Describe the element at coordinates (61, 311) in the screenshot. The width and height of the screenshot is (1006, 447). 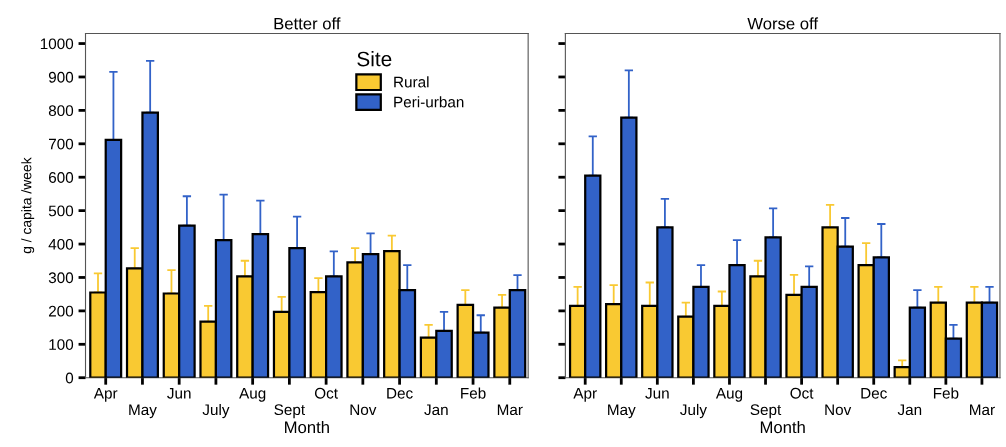
I see `y-tick-label: 200` at that location.